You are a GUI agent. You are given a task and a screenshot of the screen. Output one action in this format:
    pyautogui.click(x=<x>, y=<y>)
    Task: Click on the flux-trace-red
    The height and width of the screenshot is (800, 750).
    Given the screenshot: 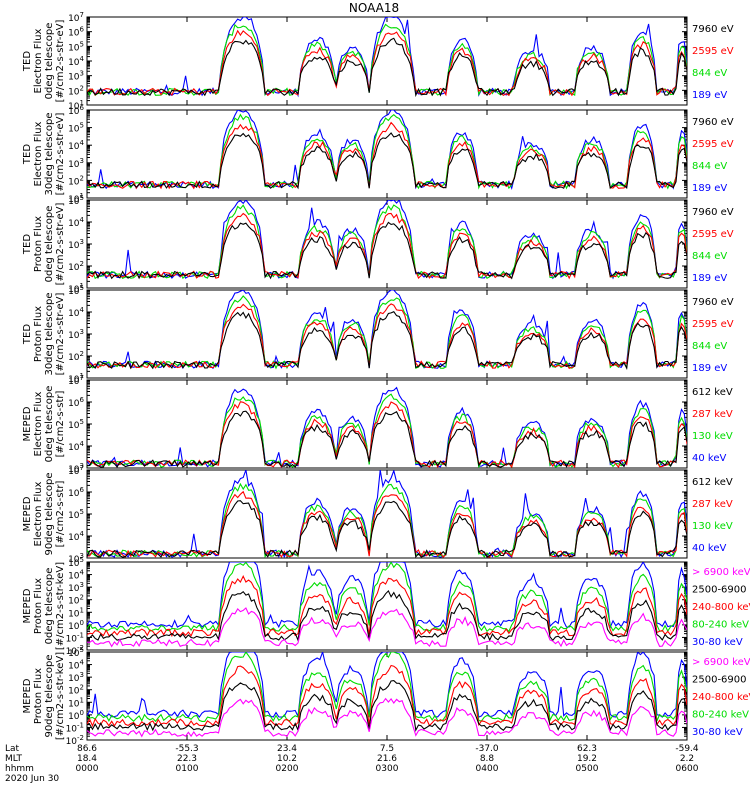 What is the action you would take?
    pyautogui.click(x=387, y=696)
    